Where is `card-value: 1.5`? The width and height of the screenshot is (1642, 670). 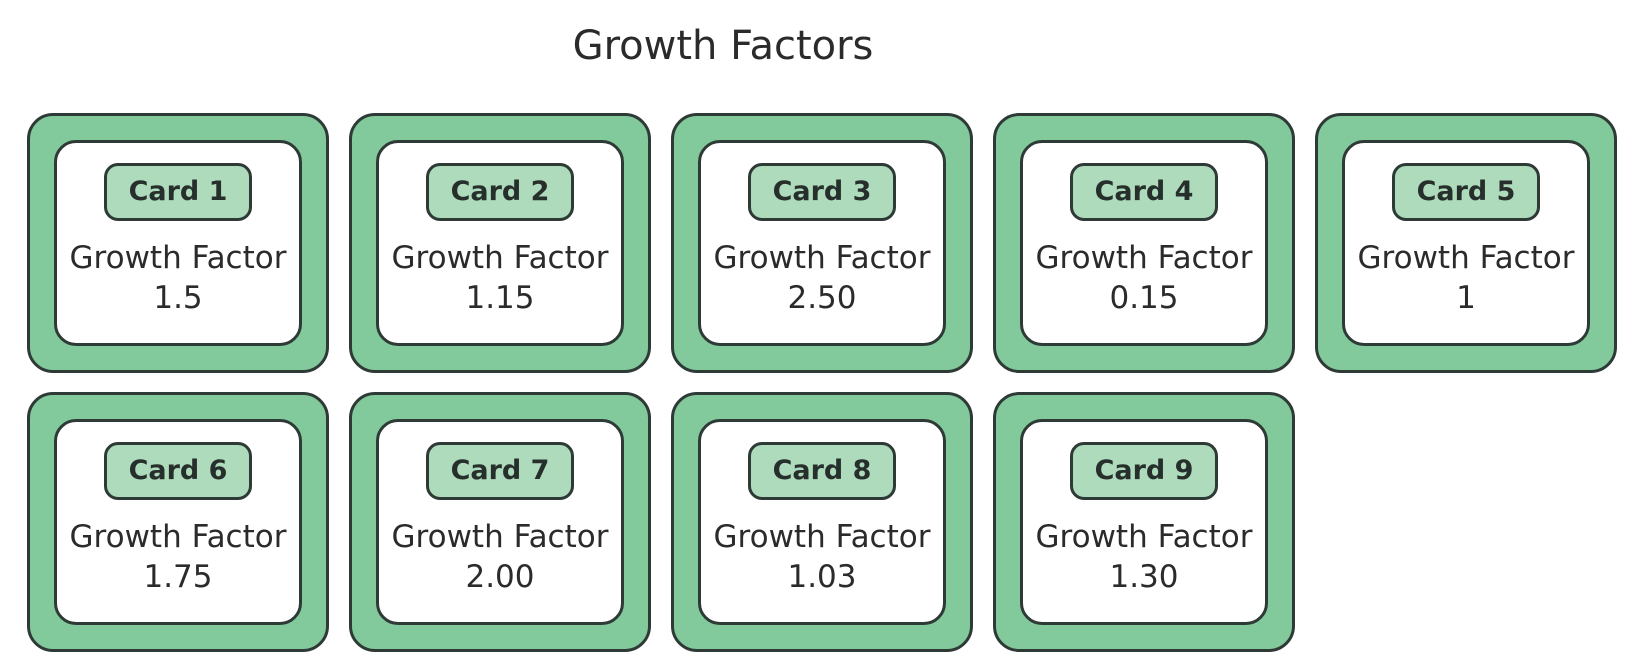
card-value: 1.5 is located at coordinates (178, 298).